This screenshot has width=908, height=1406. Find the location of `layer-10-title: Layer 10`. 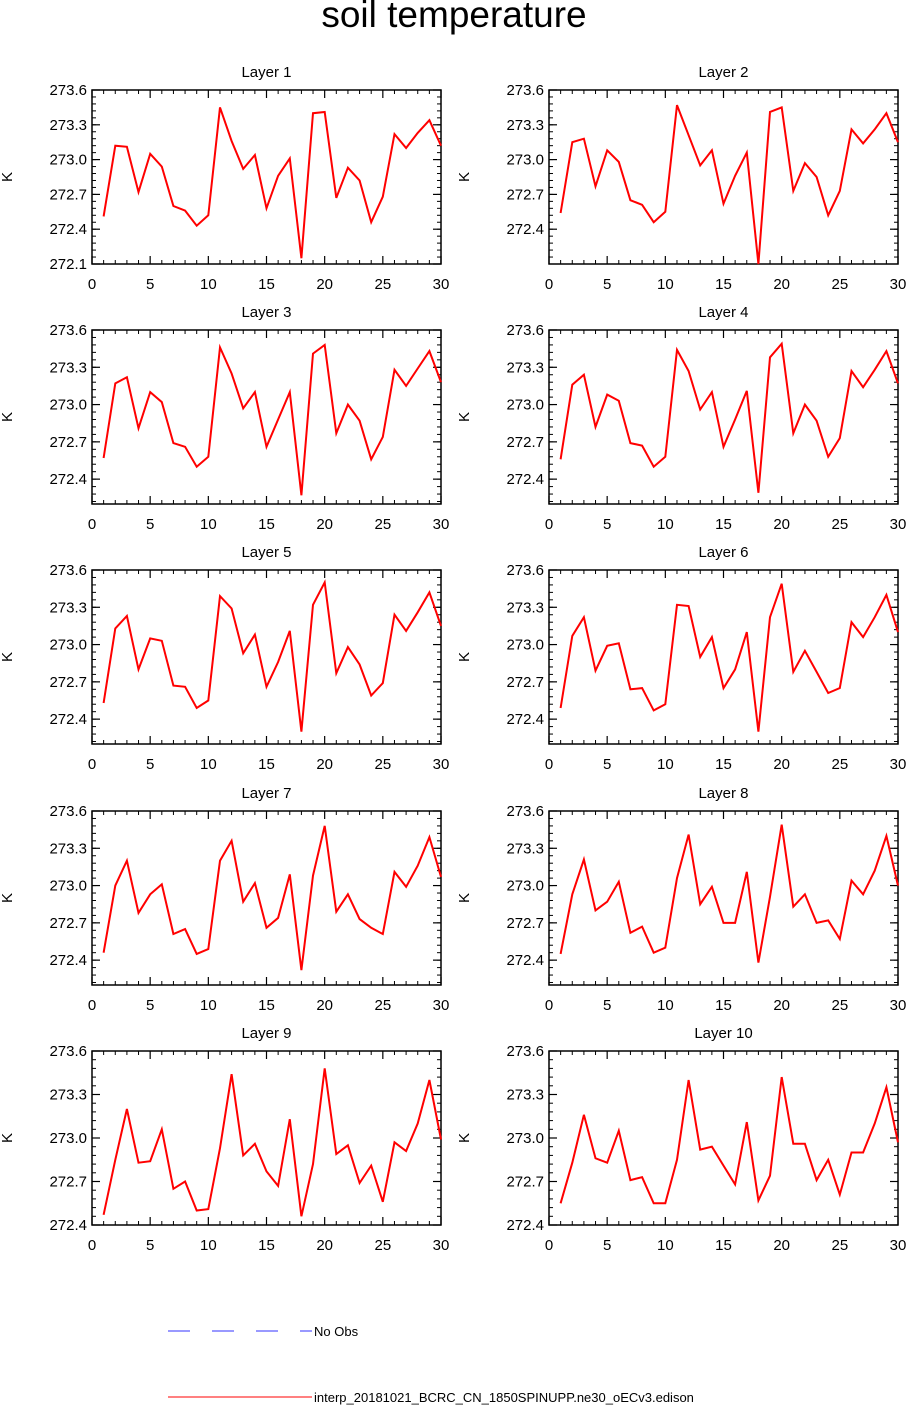

layer-10-title: Layer 10 is located at coordinates (723, 1033).